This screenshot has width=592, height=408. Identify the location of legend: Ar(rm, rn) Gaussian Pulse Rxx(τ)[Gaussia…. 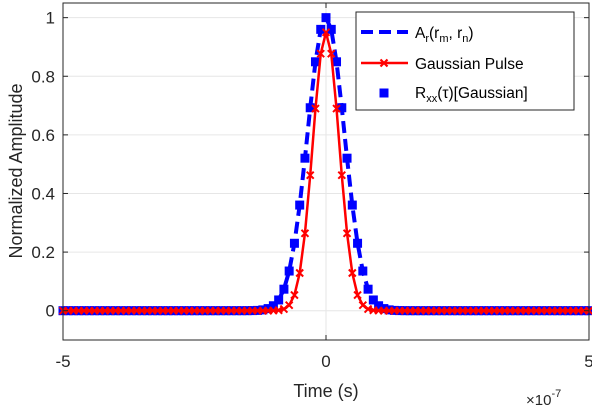
(465, 61).